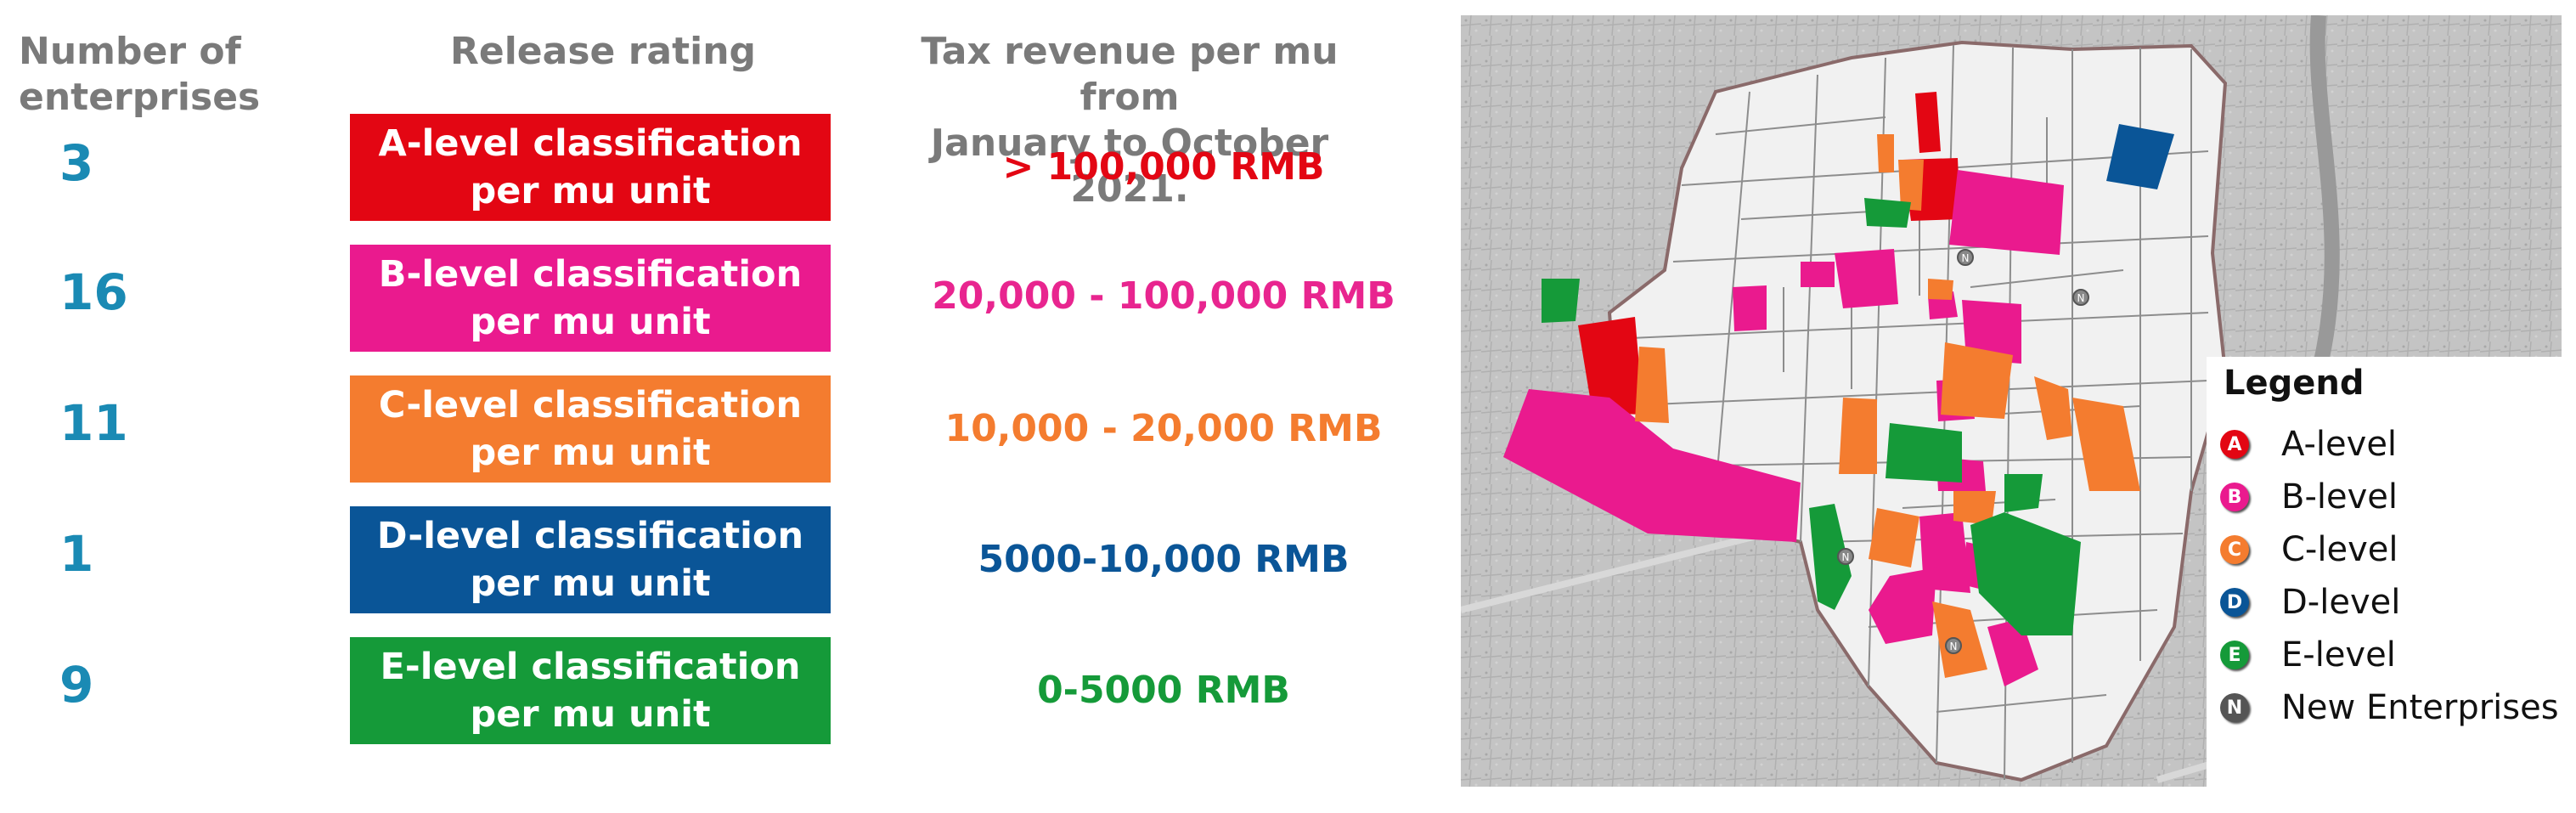  I want to click on e-level-parcels, so click(1811, 416).